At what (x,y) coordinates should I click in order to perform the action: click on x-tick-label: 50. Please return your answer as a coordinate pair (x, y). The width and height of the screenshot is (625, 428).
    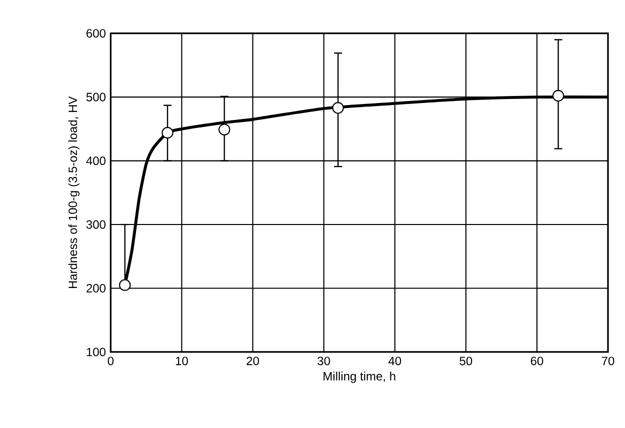
    Looking at the image, I should click on (466, 361).